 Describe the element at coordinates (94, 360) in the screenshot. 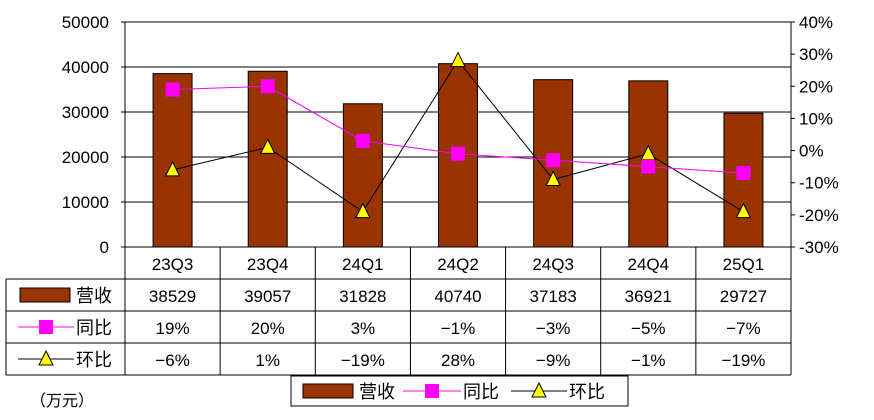

I see `table-row-header: 环比` at that location.